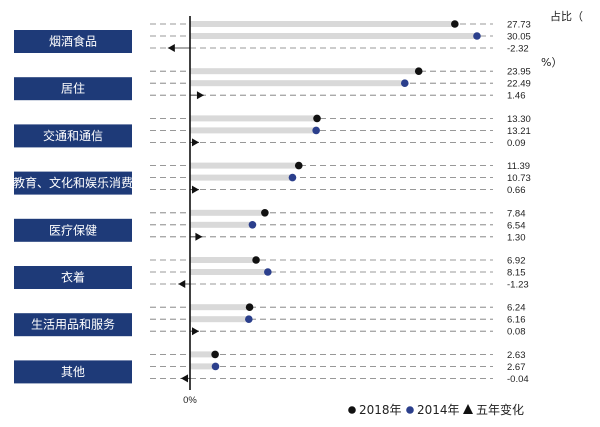 The image size is (600, 427). Describe the element at coordinates (516, 96) in the screenshot. I see `value-label: 1.46` at that location.